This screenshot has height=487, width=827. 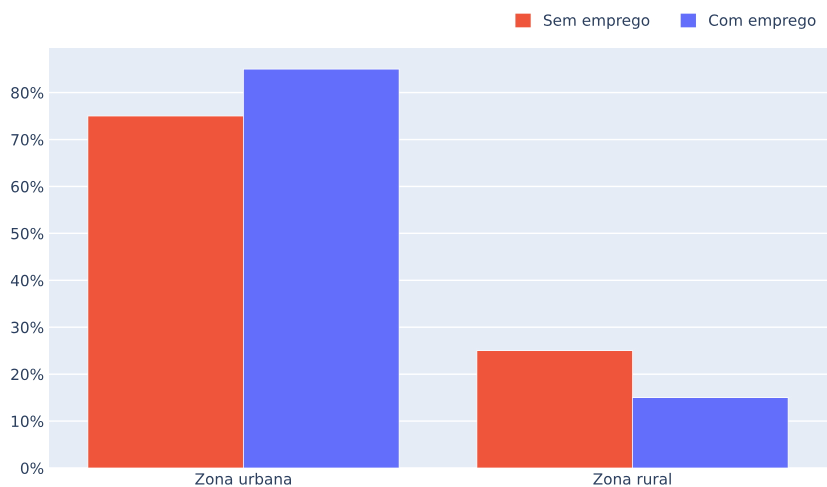 I want to click on legend-label: Com emprego, so click(x=762, y=21).